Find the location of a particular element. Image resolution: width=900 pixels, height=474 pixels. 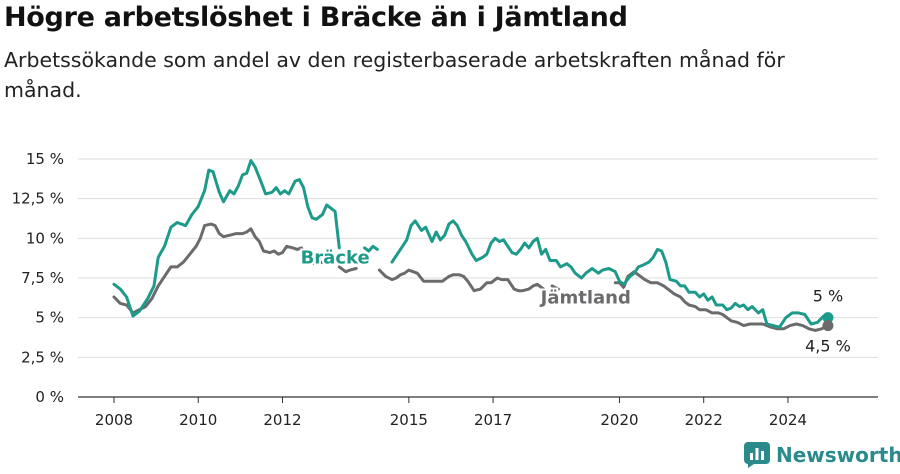

y-axis-ticks: 0 % 2,5 % 5 % 7,5 % 10 % 12,5 % 15 % is located at coordinates (38, 278).